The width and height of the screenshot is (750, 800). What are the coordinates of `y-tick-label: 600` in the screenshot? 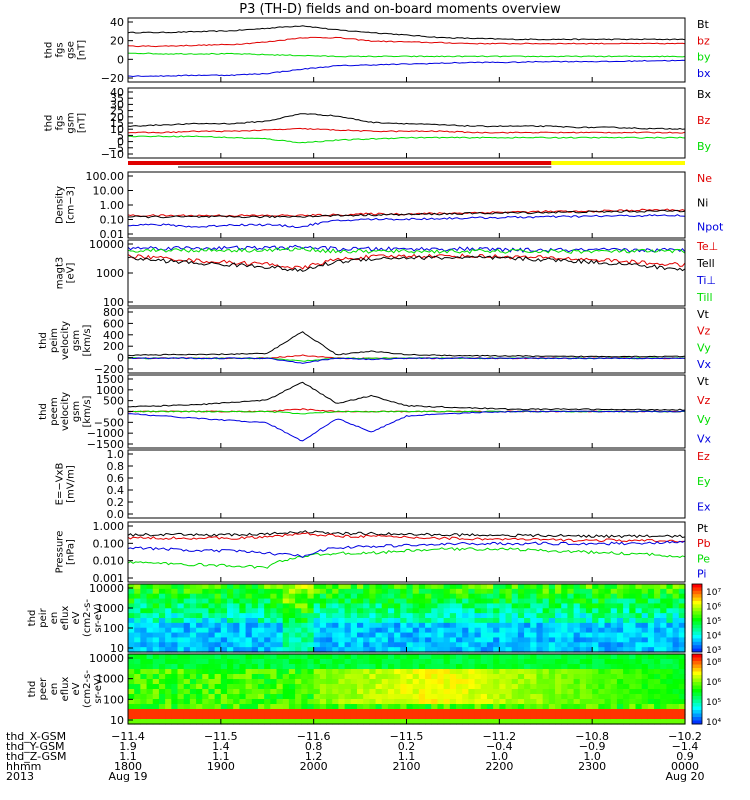 It's located at (113, 323).